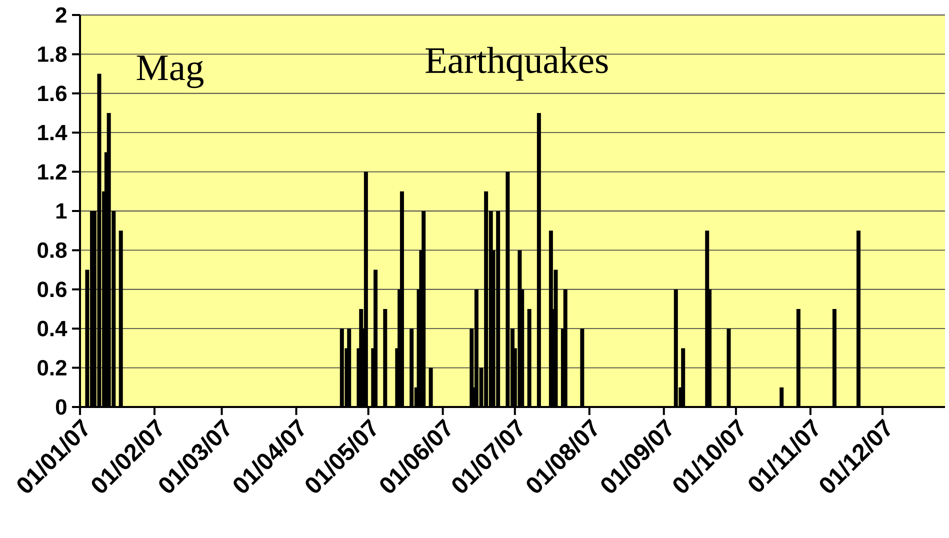 The image size is (949, 538). Describe the element at coordinates (61, 407) in the screenshot. I see `y-tick-label: 0` at that location.